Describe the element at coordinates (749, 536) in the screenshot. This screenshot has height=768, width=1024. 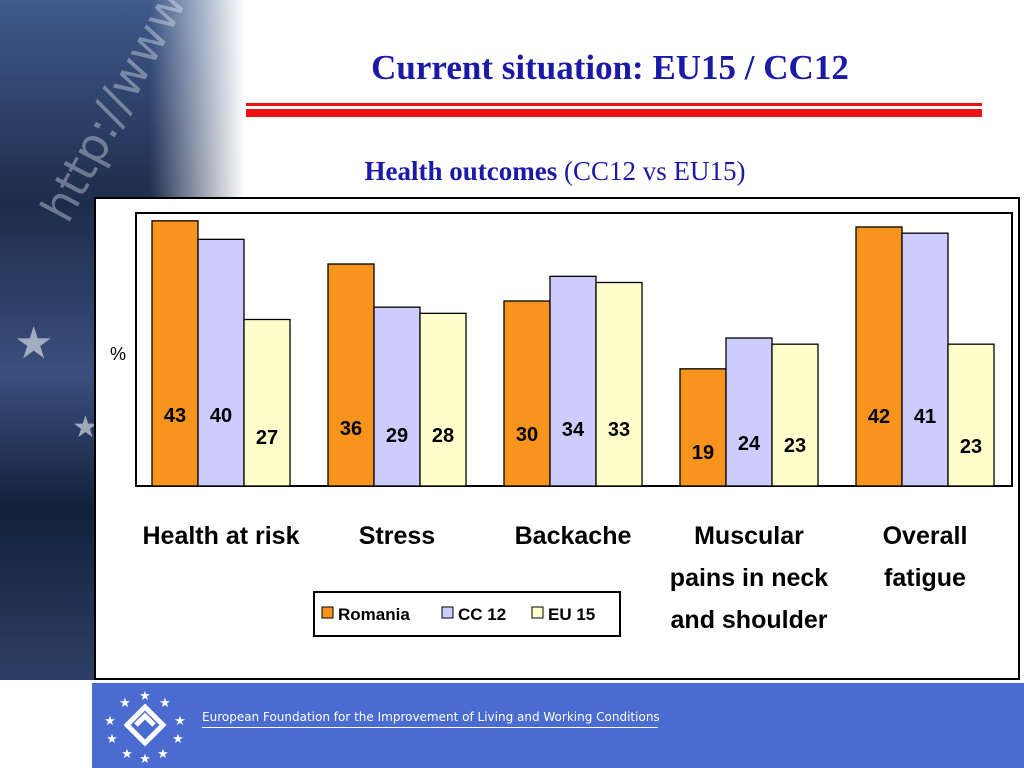
I see `category-tick-label: Muscular` at that location.